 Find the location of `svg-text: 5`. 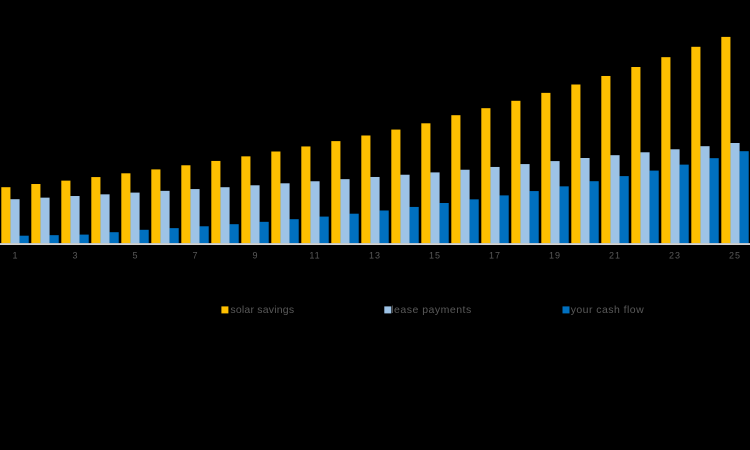

svg-text: 5 is located at coordinates (134, 256).